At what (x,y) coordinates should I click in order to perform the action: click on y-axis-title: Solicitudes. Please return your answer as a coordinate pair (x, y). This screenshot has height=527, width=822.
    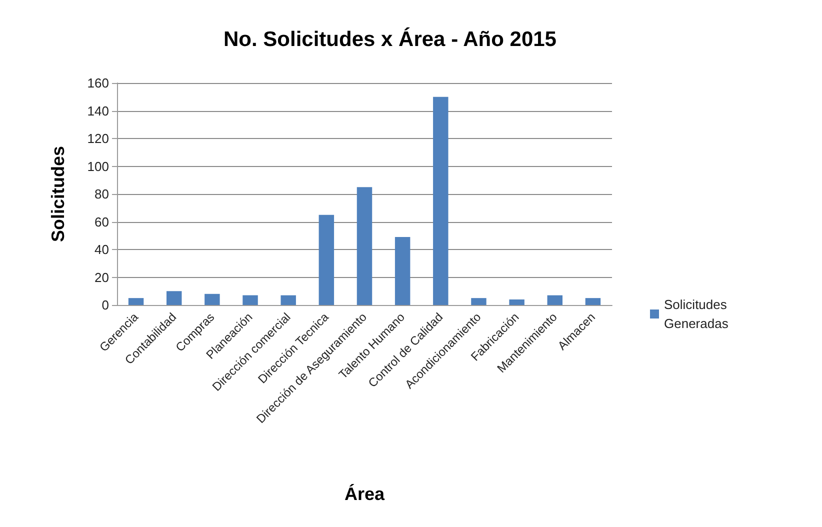
    Looking at the image, I should click on (58, 194).